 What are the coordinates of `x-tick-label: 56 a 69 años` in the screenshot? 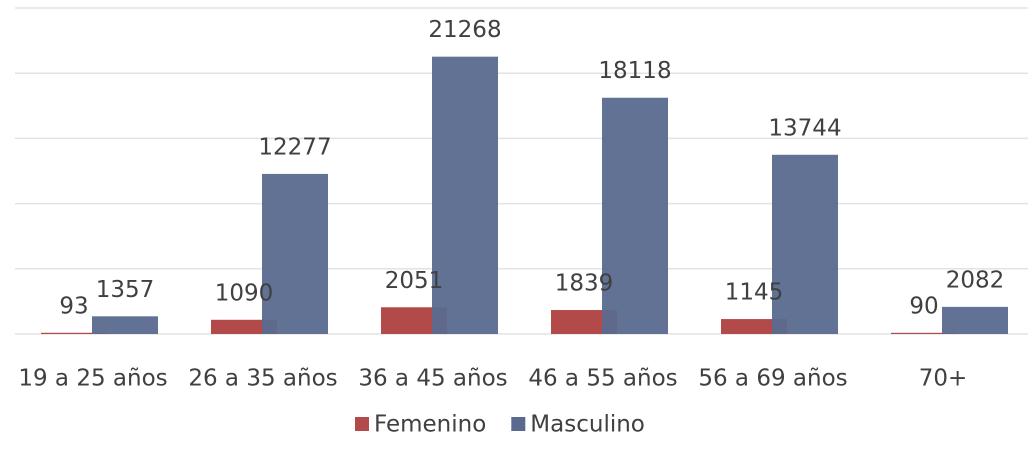 It's located at (772, 379).